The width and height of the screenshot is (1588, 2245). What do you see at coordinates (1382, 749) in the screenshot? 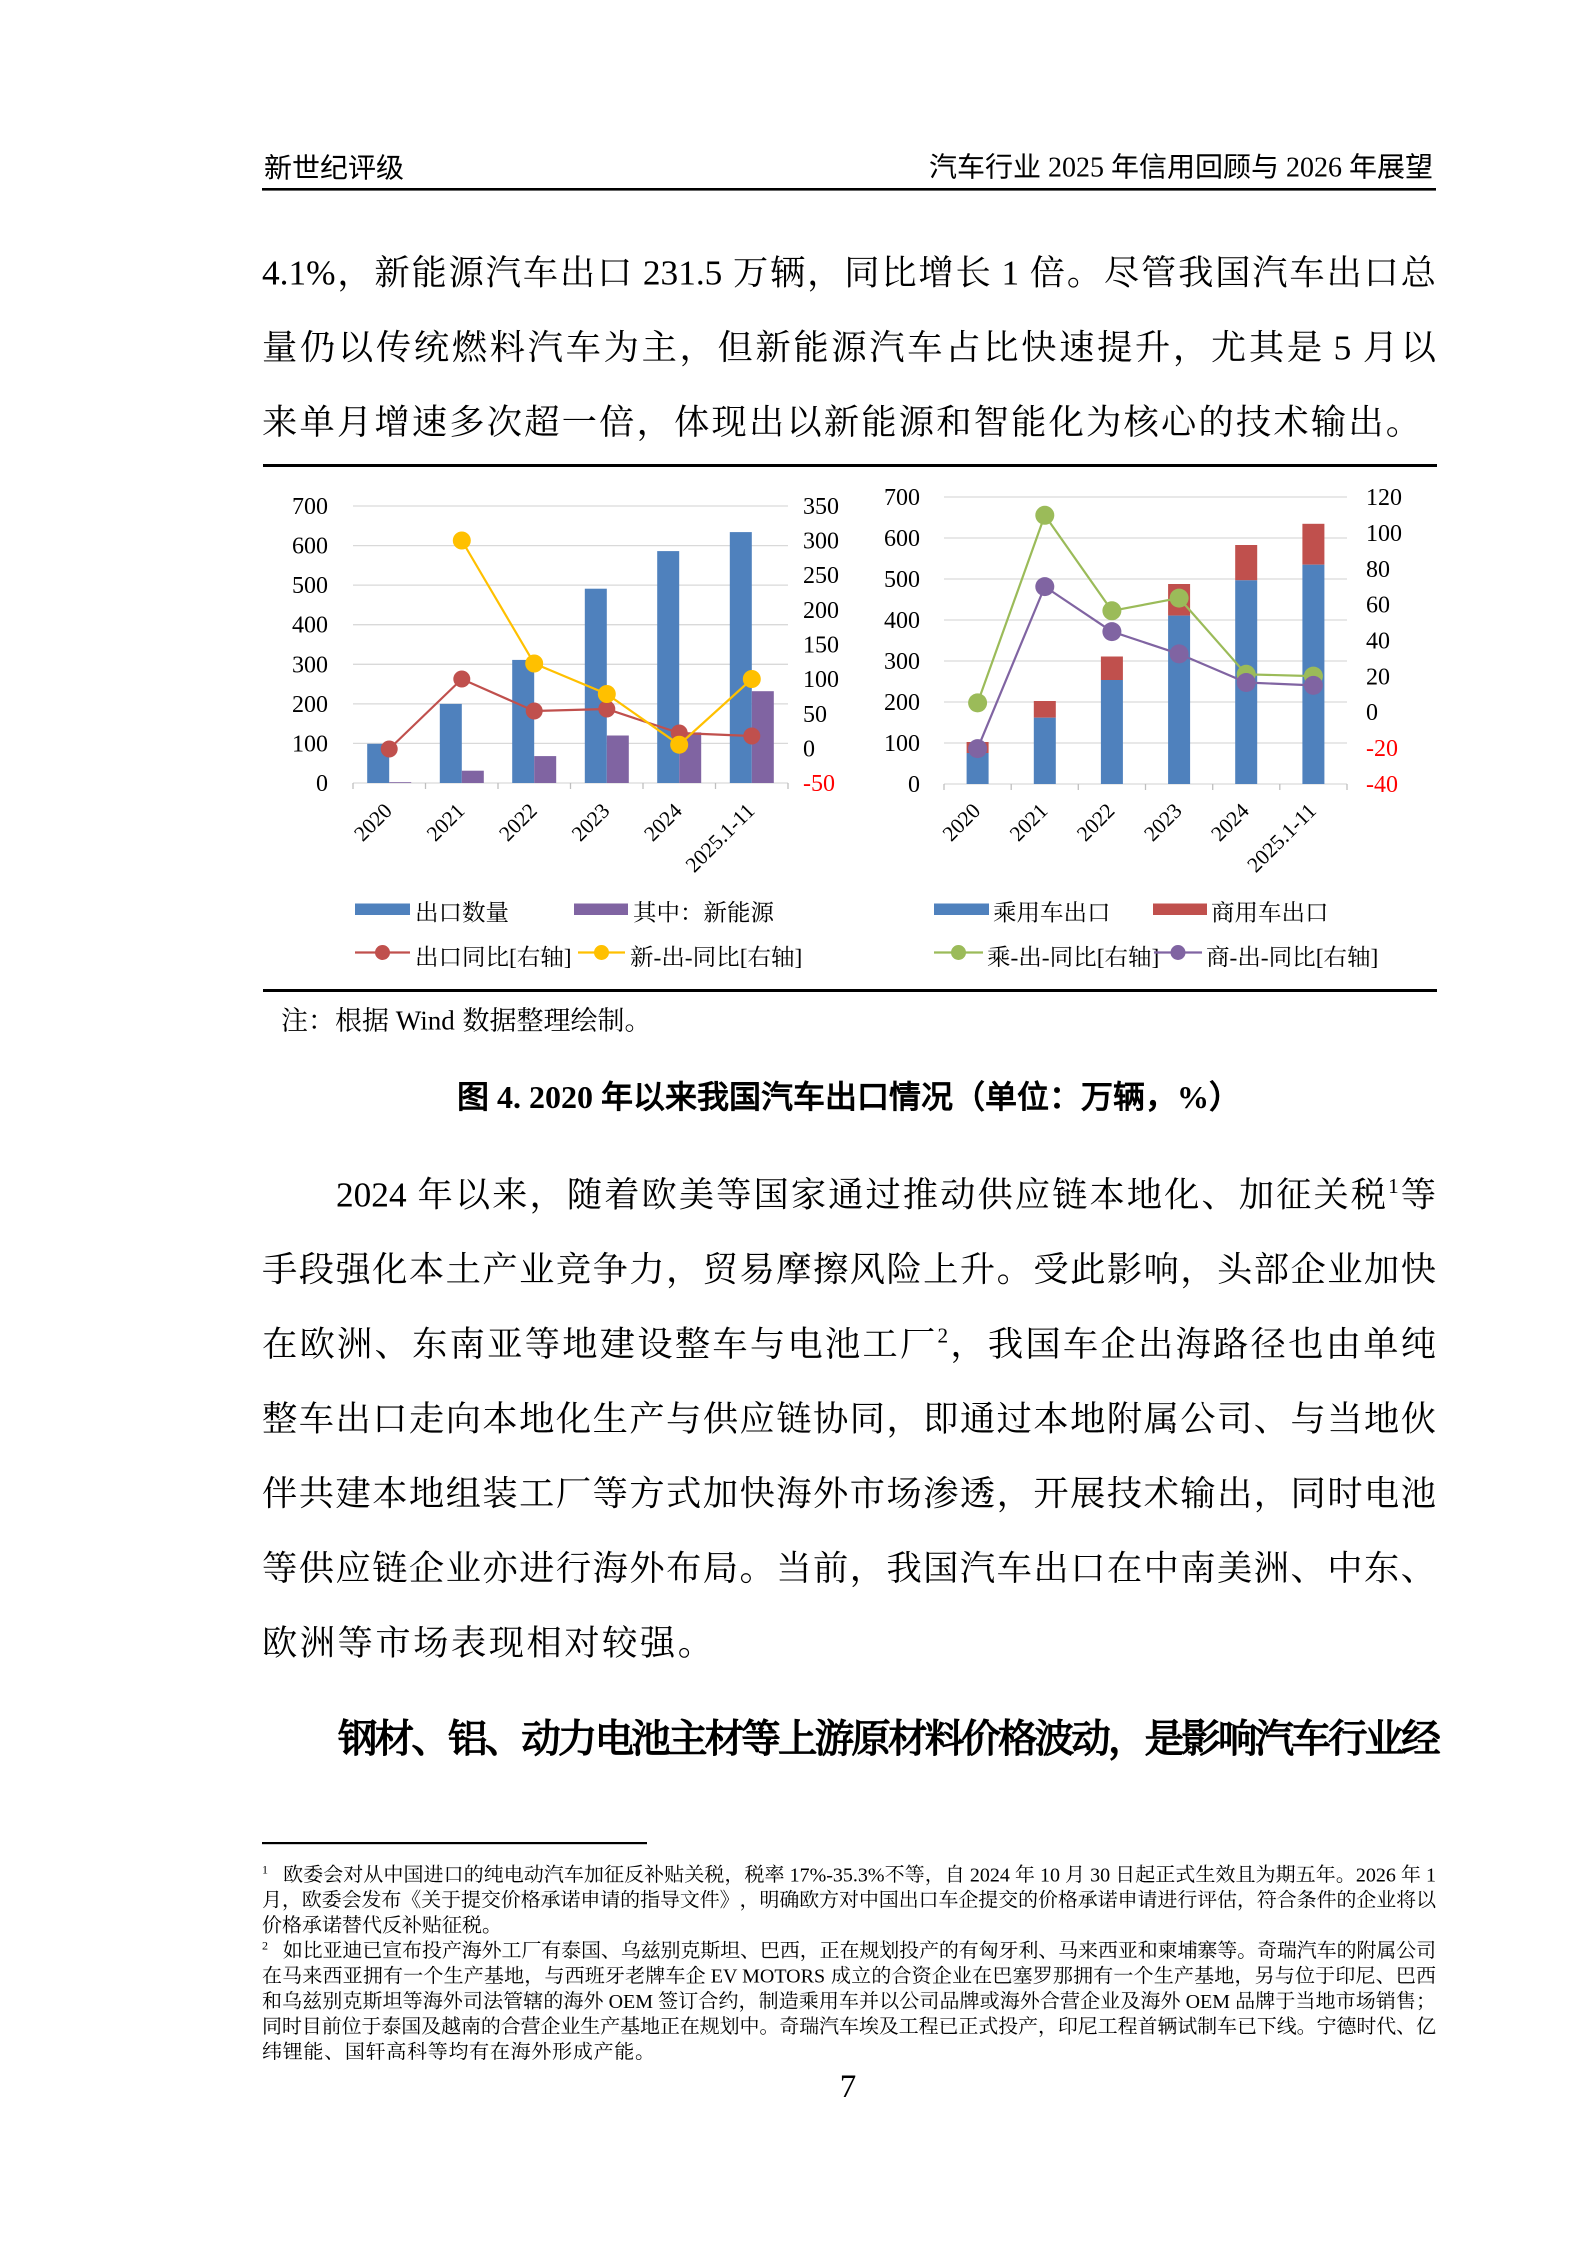
I see `svg-text: -20` at bounding box center [1382, 749].